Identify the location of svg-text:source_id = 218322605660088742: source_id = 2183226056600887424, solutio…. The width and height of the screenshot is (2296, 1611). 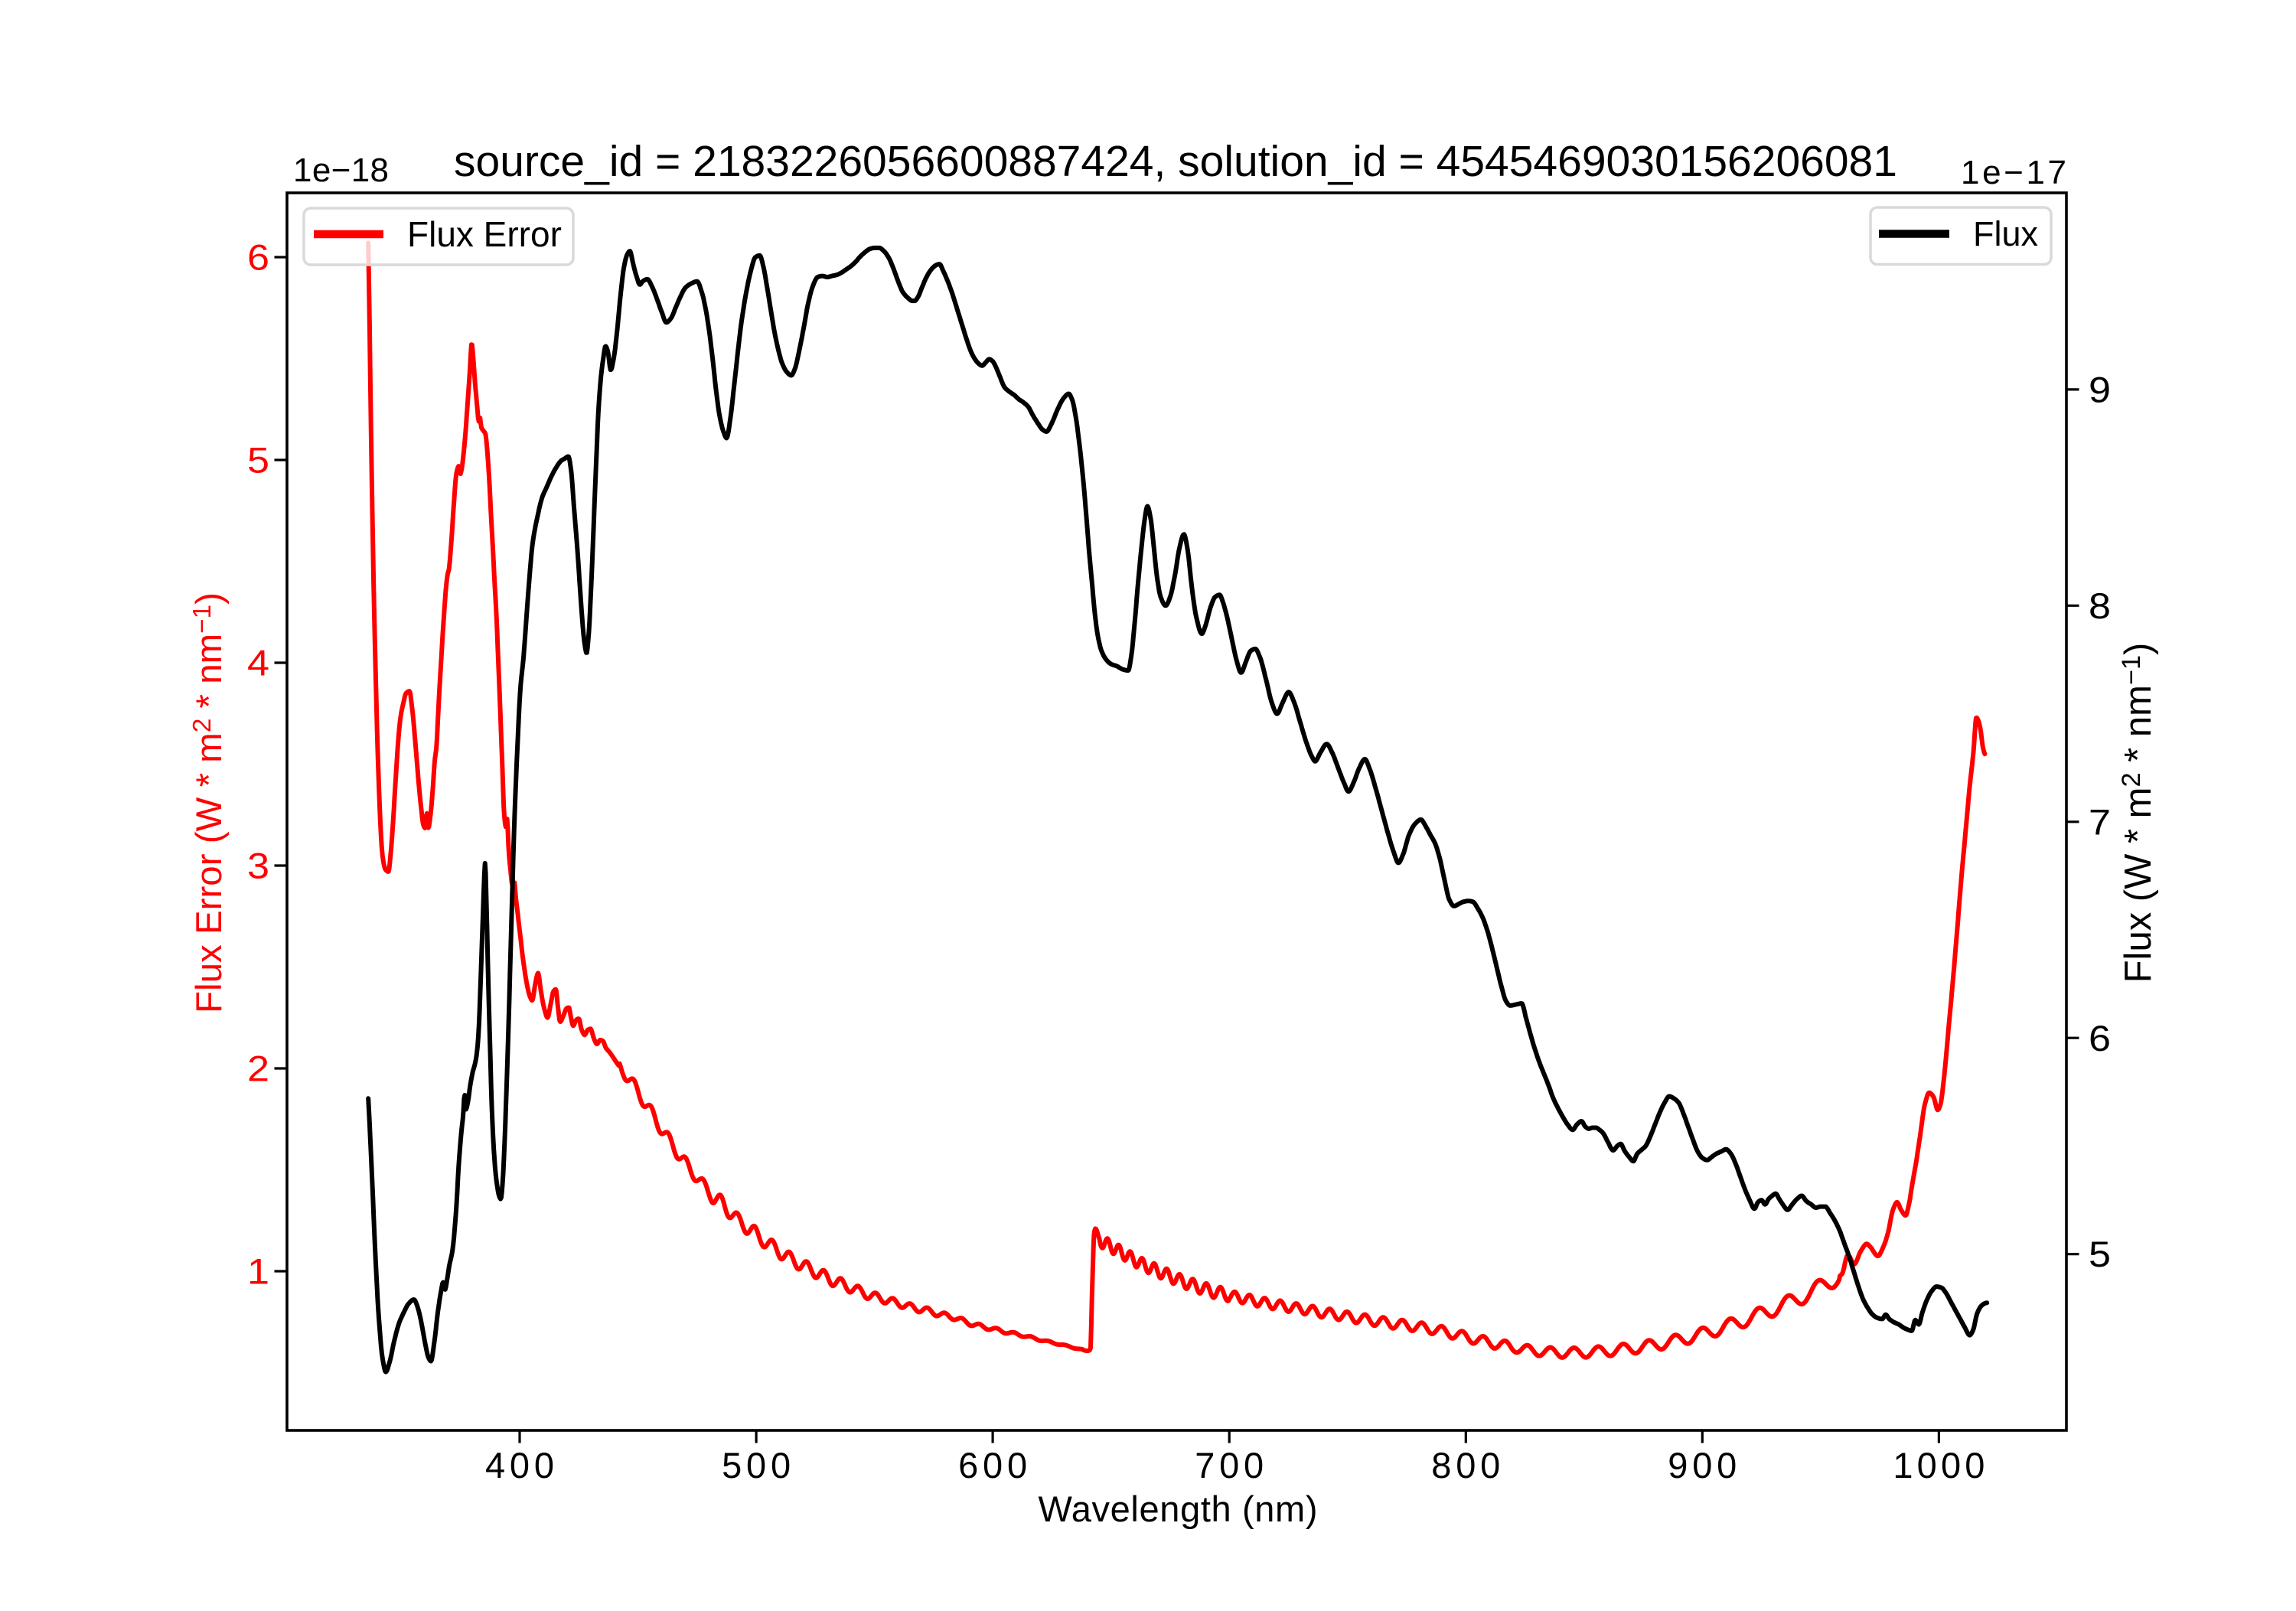
(1175, 161).